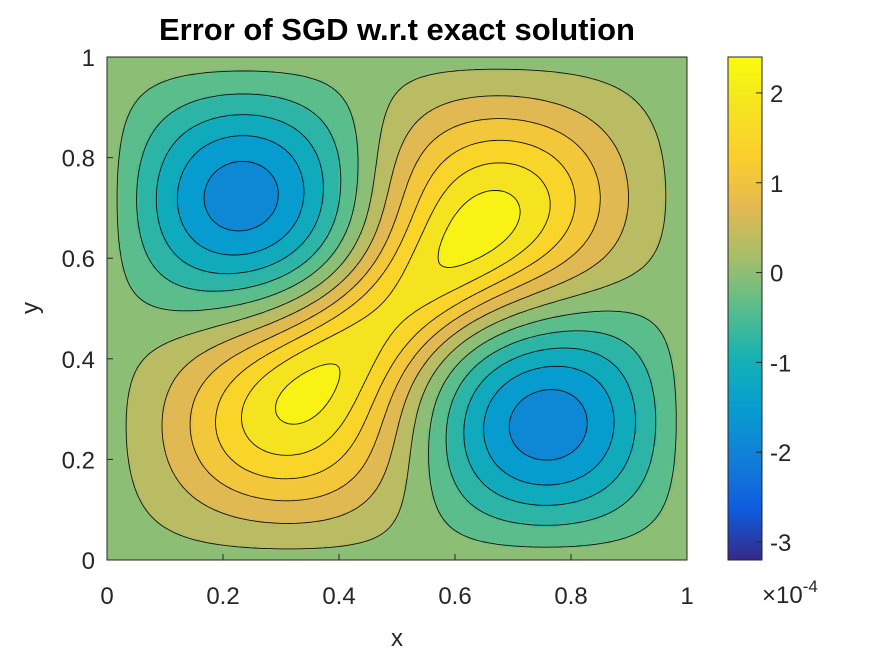 The height and width of the screenshot is (656, 875). Describe the element at coordinates (338, 596) in the screenshot. I see `x-tick-label: 0.4` at that location.